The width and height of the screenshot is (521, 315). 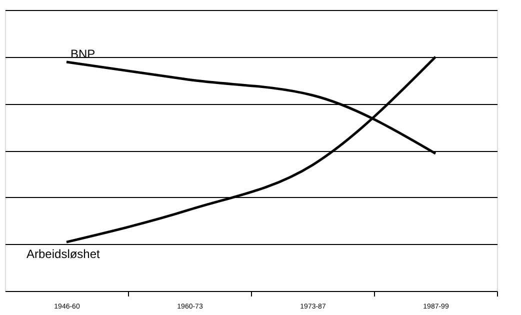 What do you see at coordinates (63, 254) in the screenshot?
I see `series-label: Arbeidsløshet` at bounding box center [63, 254].